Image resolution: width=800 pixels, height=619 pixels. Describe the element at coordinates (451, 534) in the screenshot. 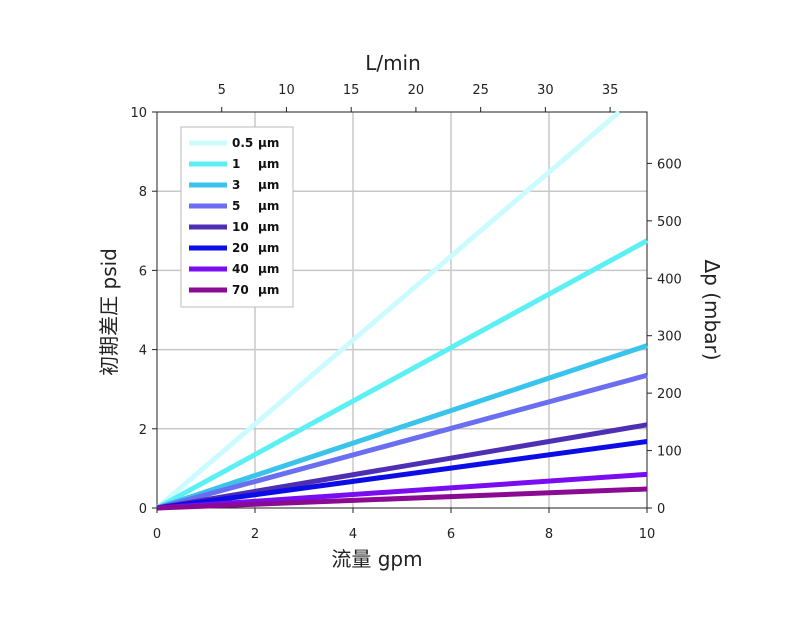

I see `x-tick-label: 6` at that location.